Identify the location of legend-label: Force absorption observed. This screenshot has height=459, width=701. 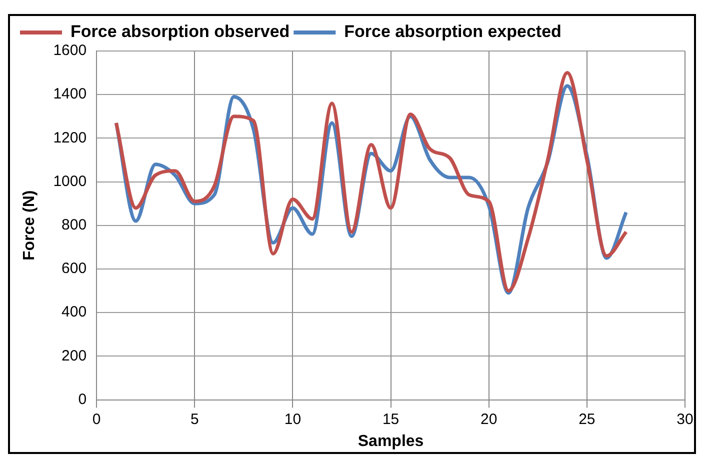
(180, 32).